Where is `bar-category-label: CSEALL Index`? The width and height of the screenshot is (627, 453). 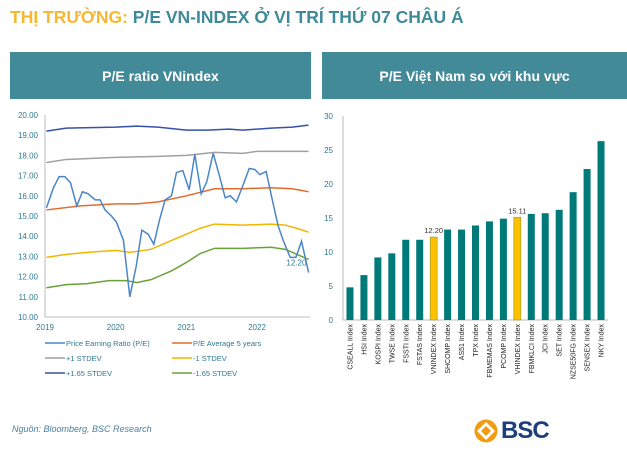 bar-category-label: CSEALL Index is located at coordinates (350, 347).